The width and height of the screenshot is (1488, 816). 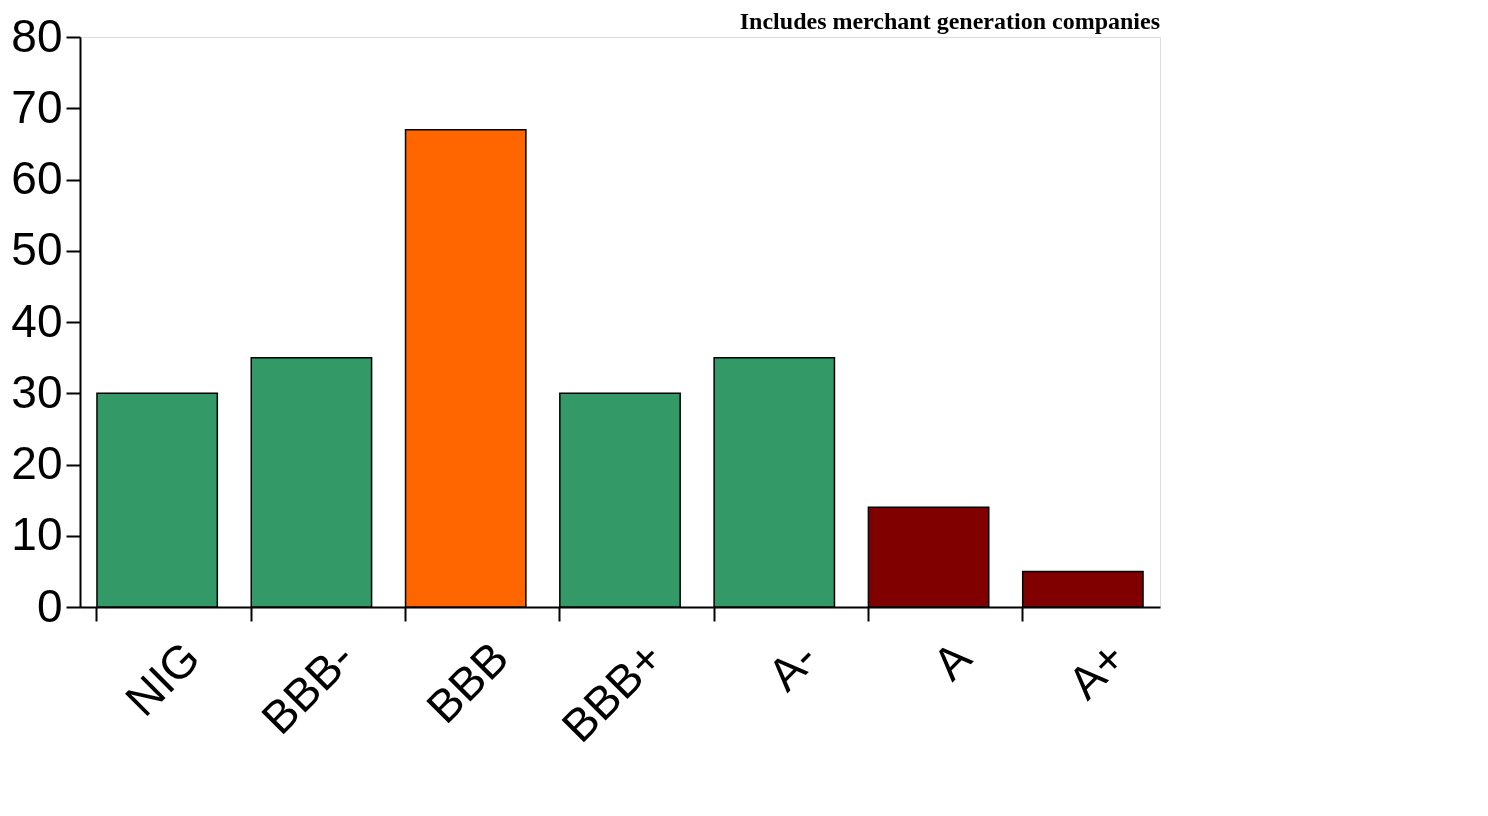 I want to click on y-tick-label: 40, so click(x=37, y=320).